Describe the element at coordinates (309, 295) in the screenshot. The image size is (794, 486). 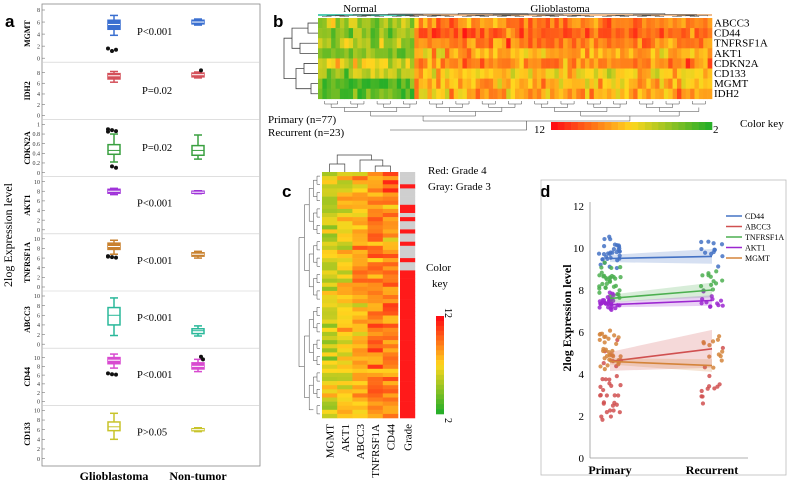
I see `panel-c-row-dendrogram` at that location.